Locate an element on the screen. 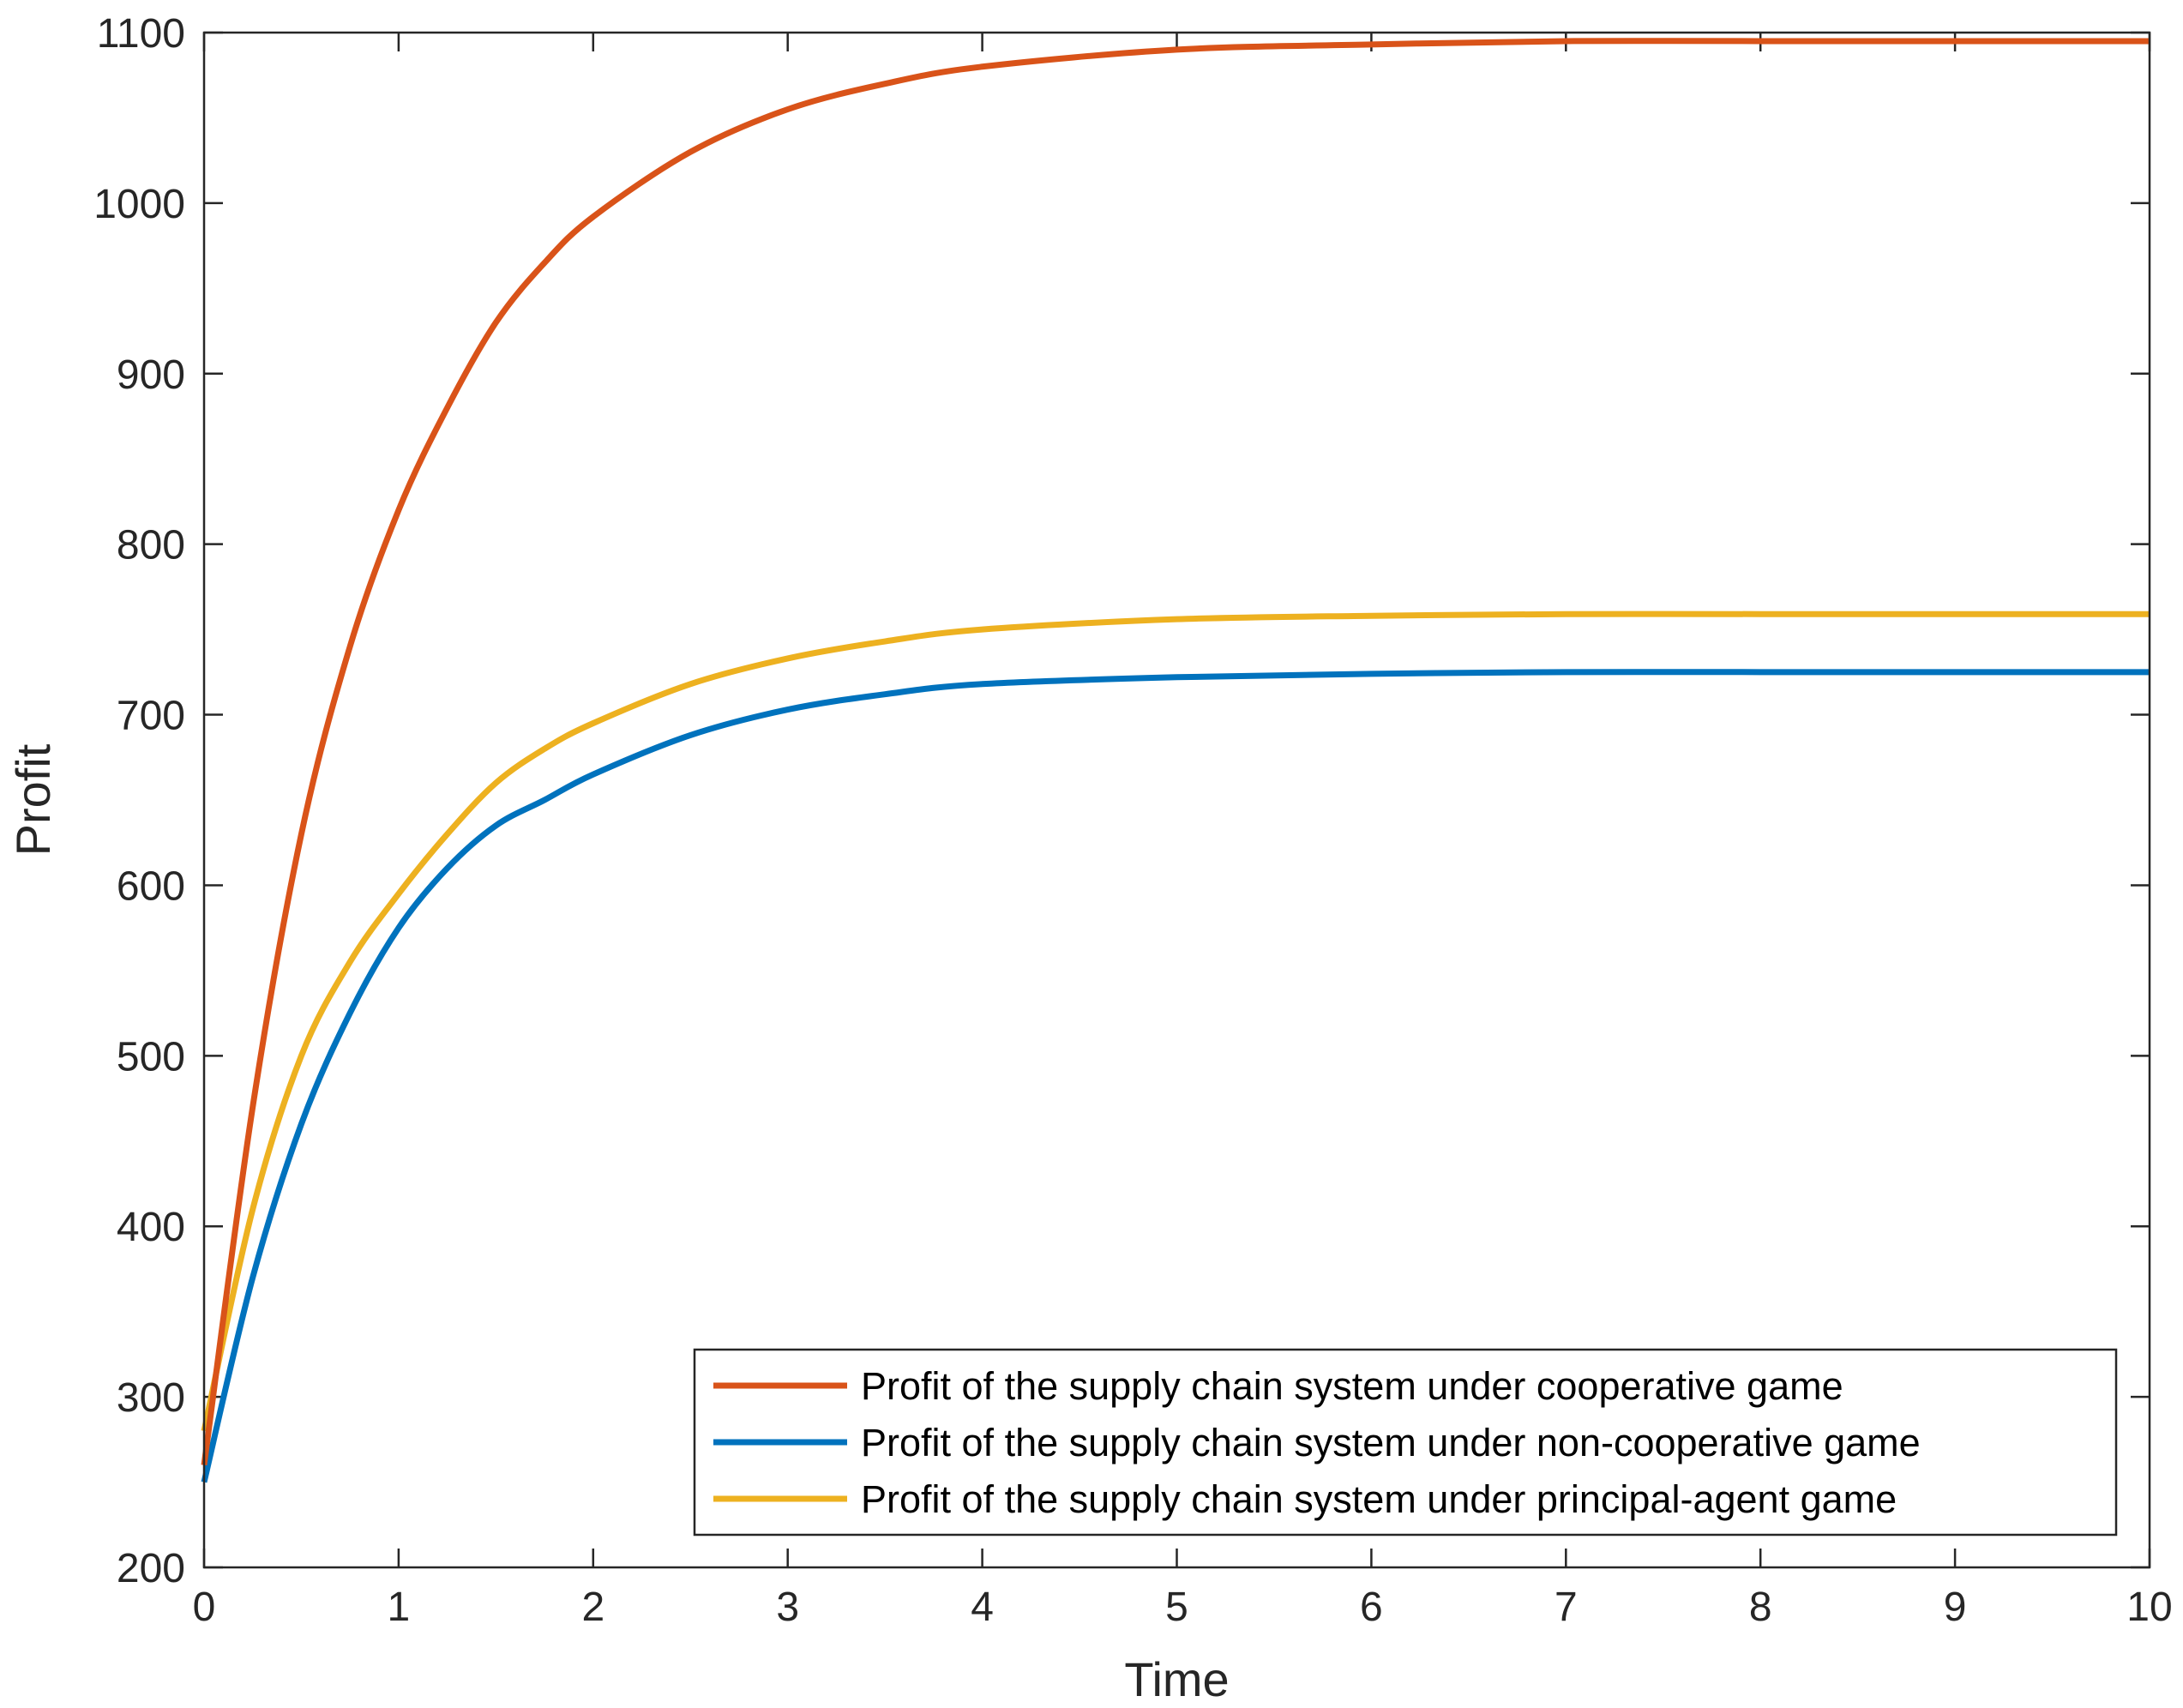 This screenshot has width=2183, height=1708. y-tick-label: 700 is located at coordinates (151, 716).